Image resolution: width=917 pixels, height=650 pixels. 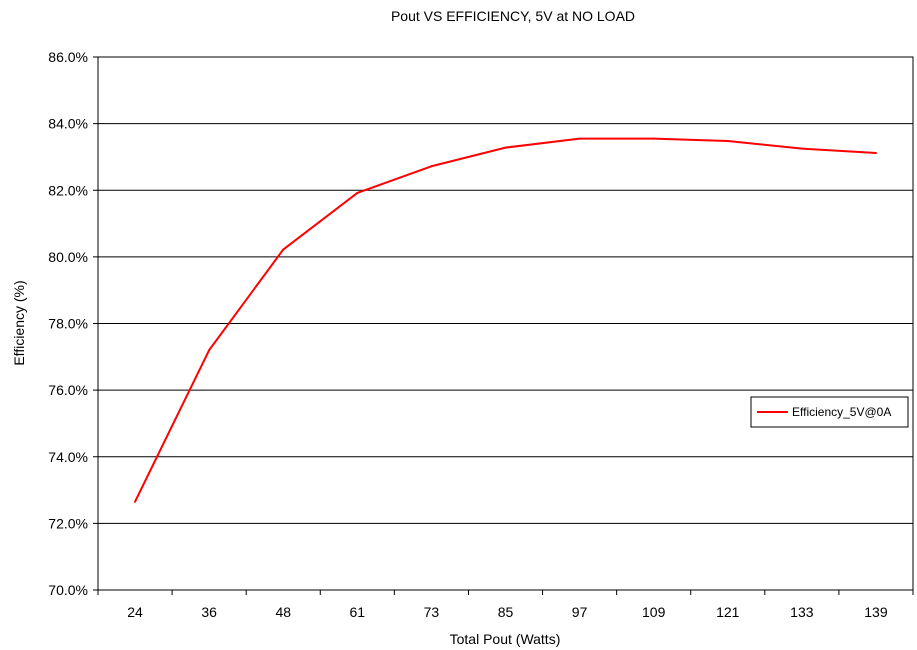 I want to click on y-tick-label: 76.0%, so click(x=68, y=390).